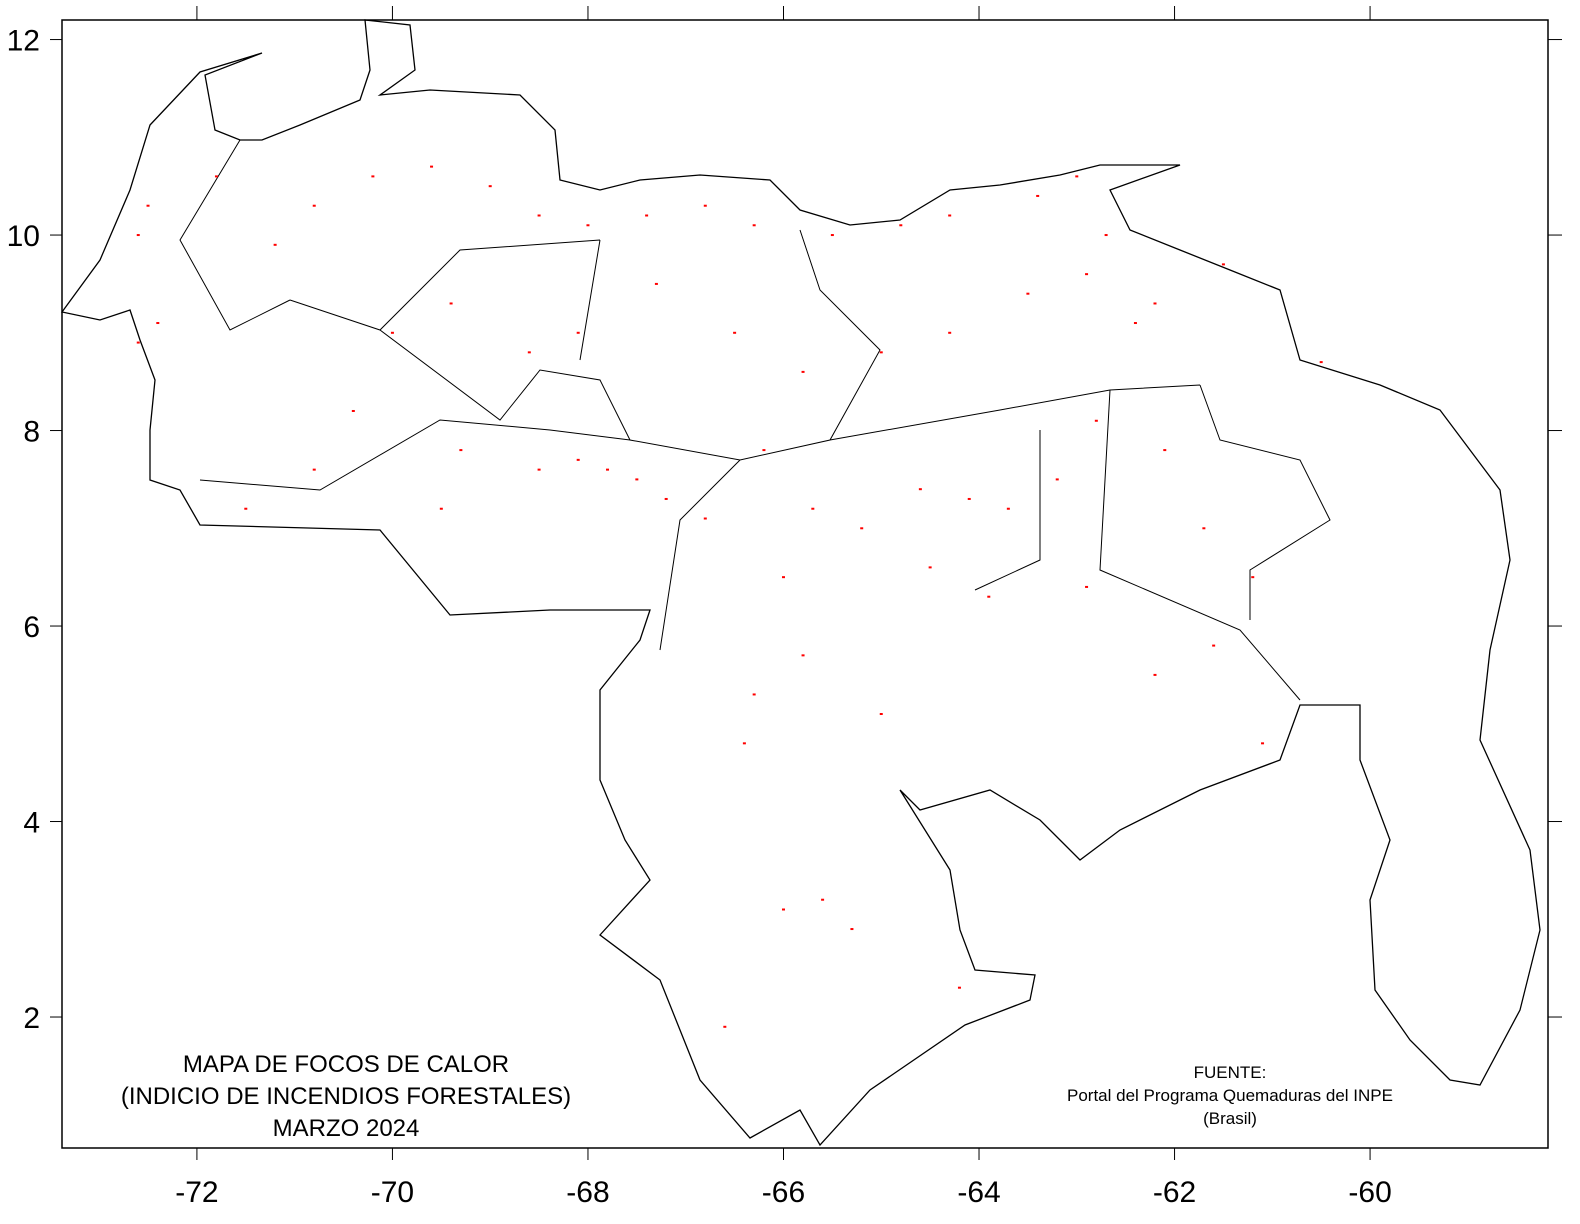  I want to click on x-tick-label: -72, so click(196, 1192).